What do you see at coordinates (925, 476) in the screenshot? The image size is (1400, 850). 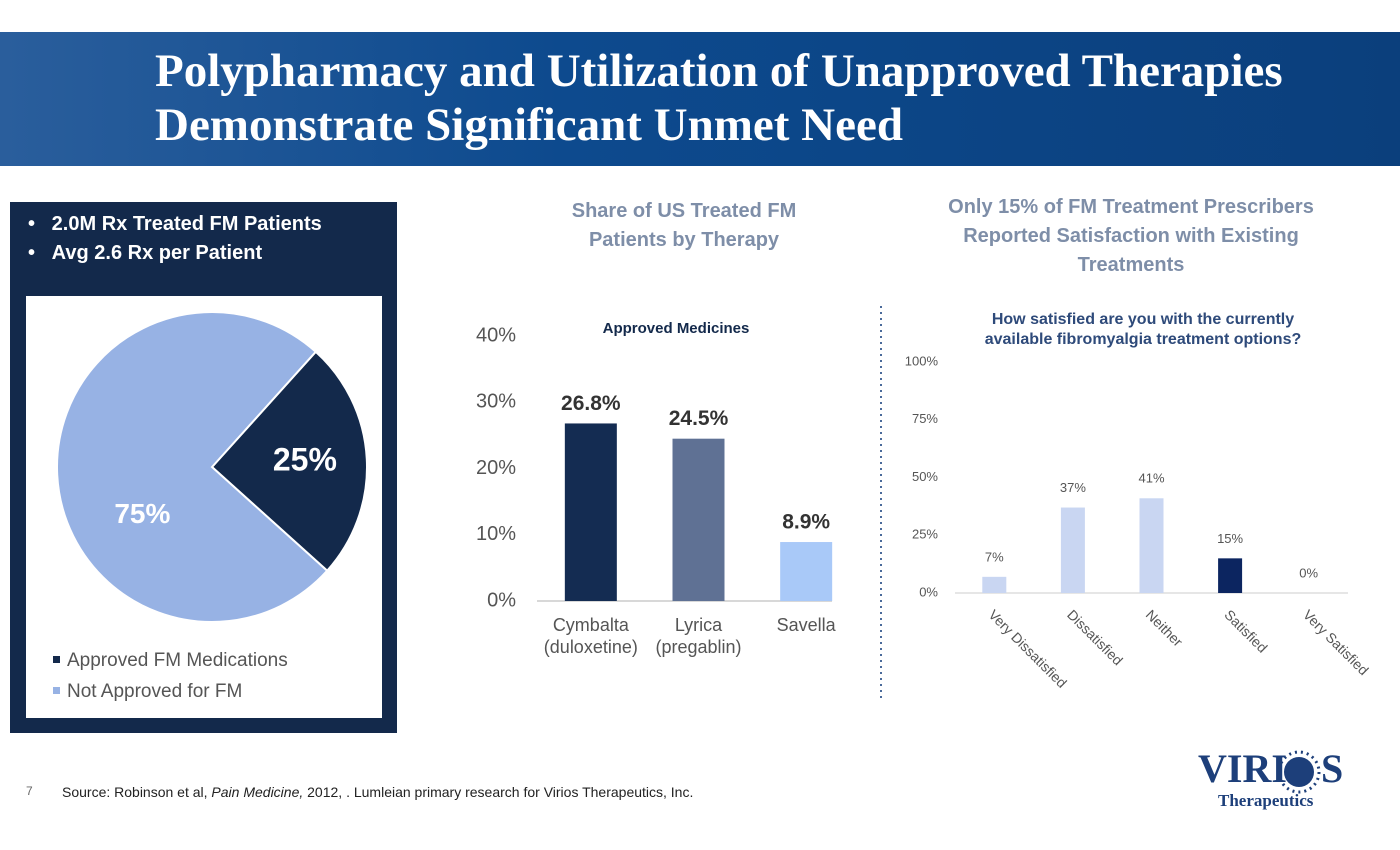 I see `y-tick-label: 50%` at bounding box center [925, 476].